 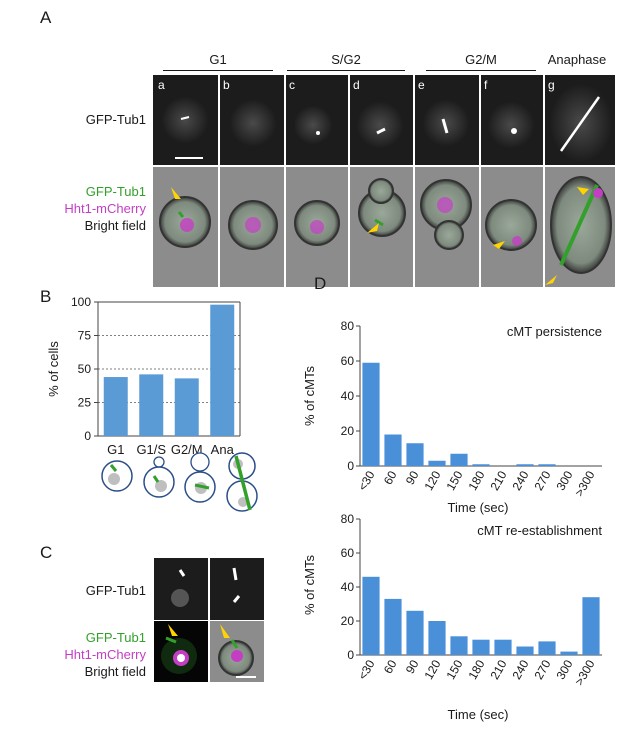 I want to click on panel-b-cell-cycle-cartoons, so click(x=179, y=482).